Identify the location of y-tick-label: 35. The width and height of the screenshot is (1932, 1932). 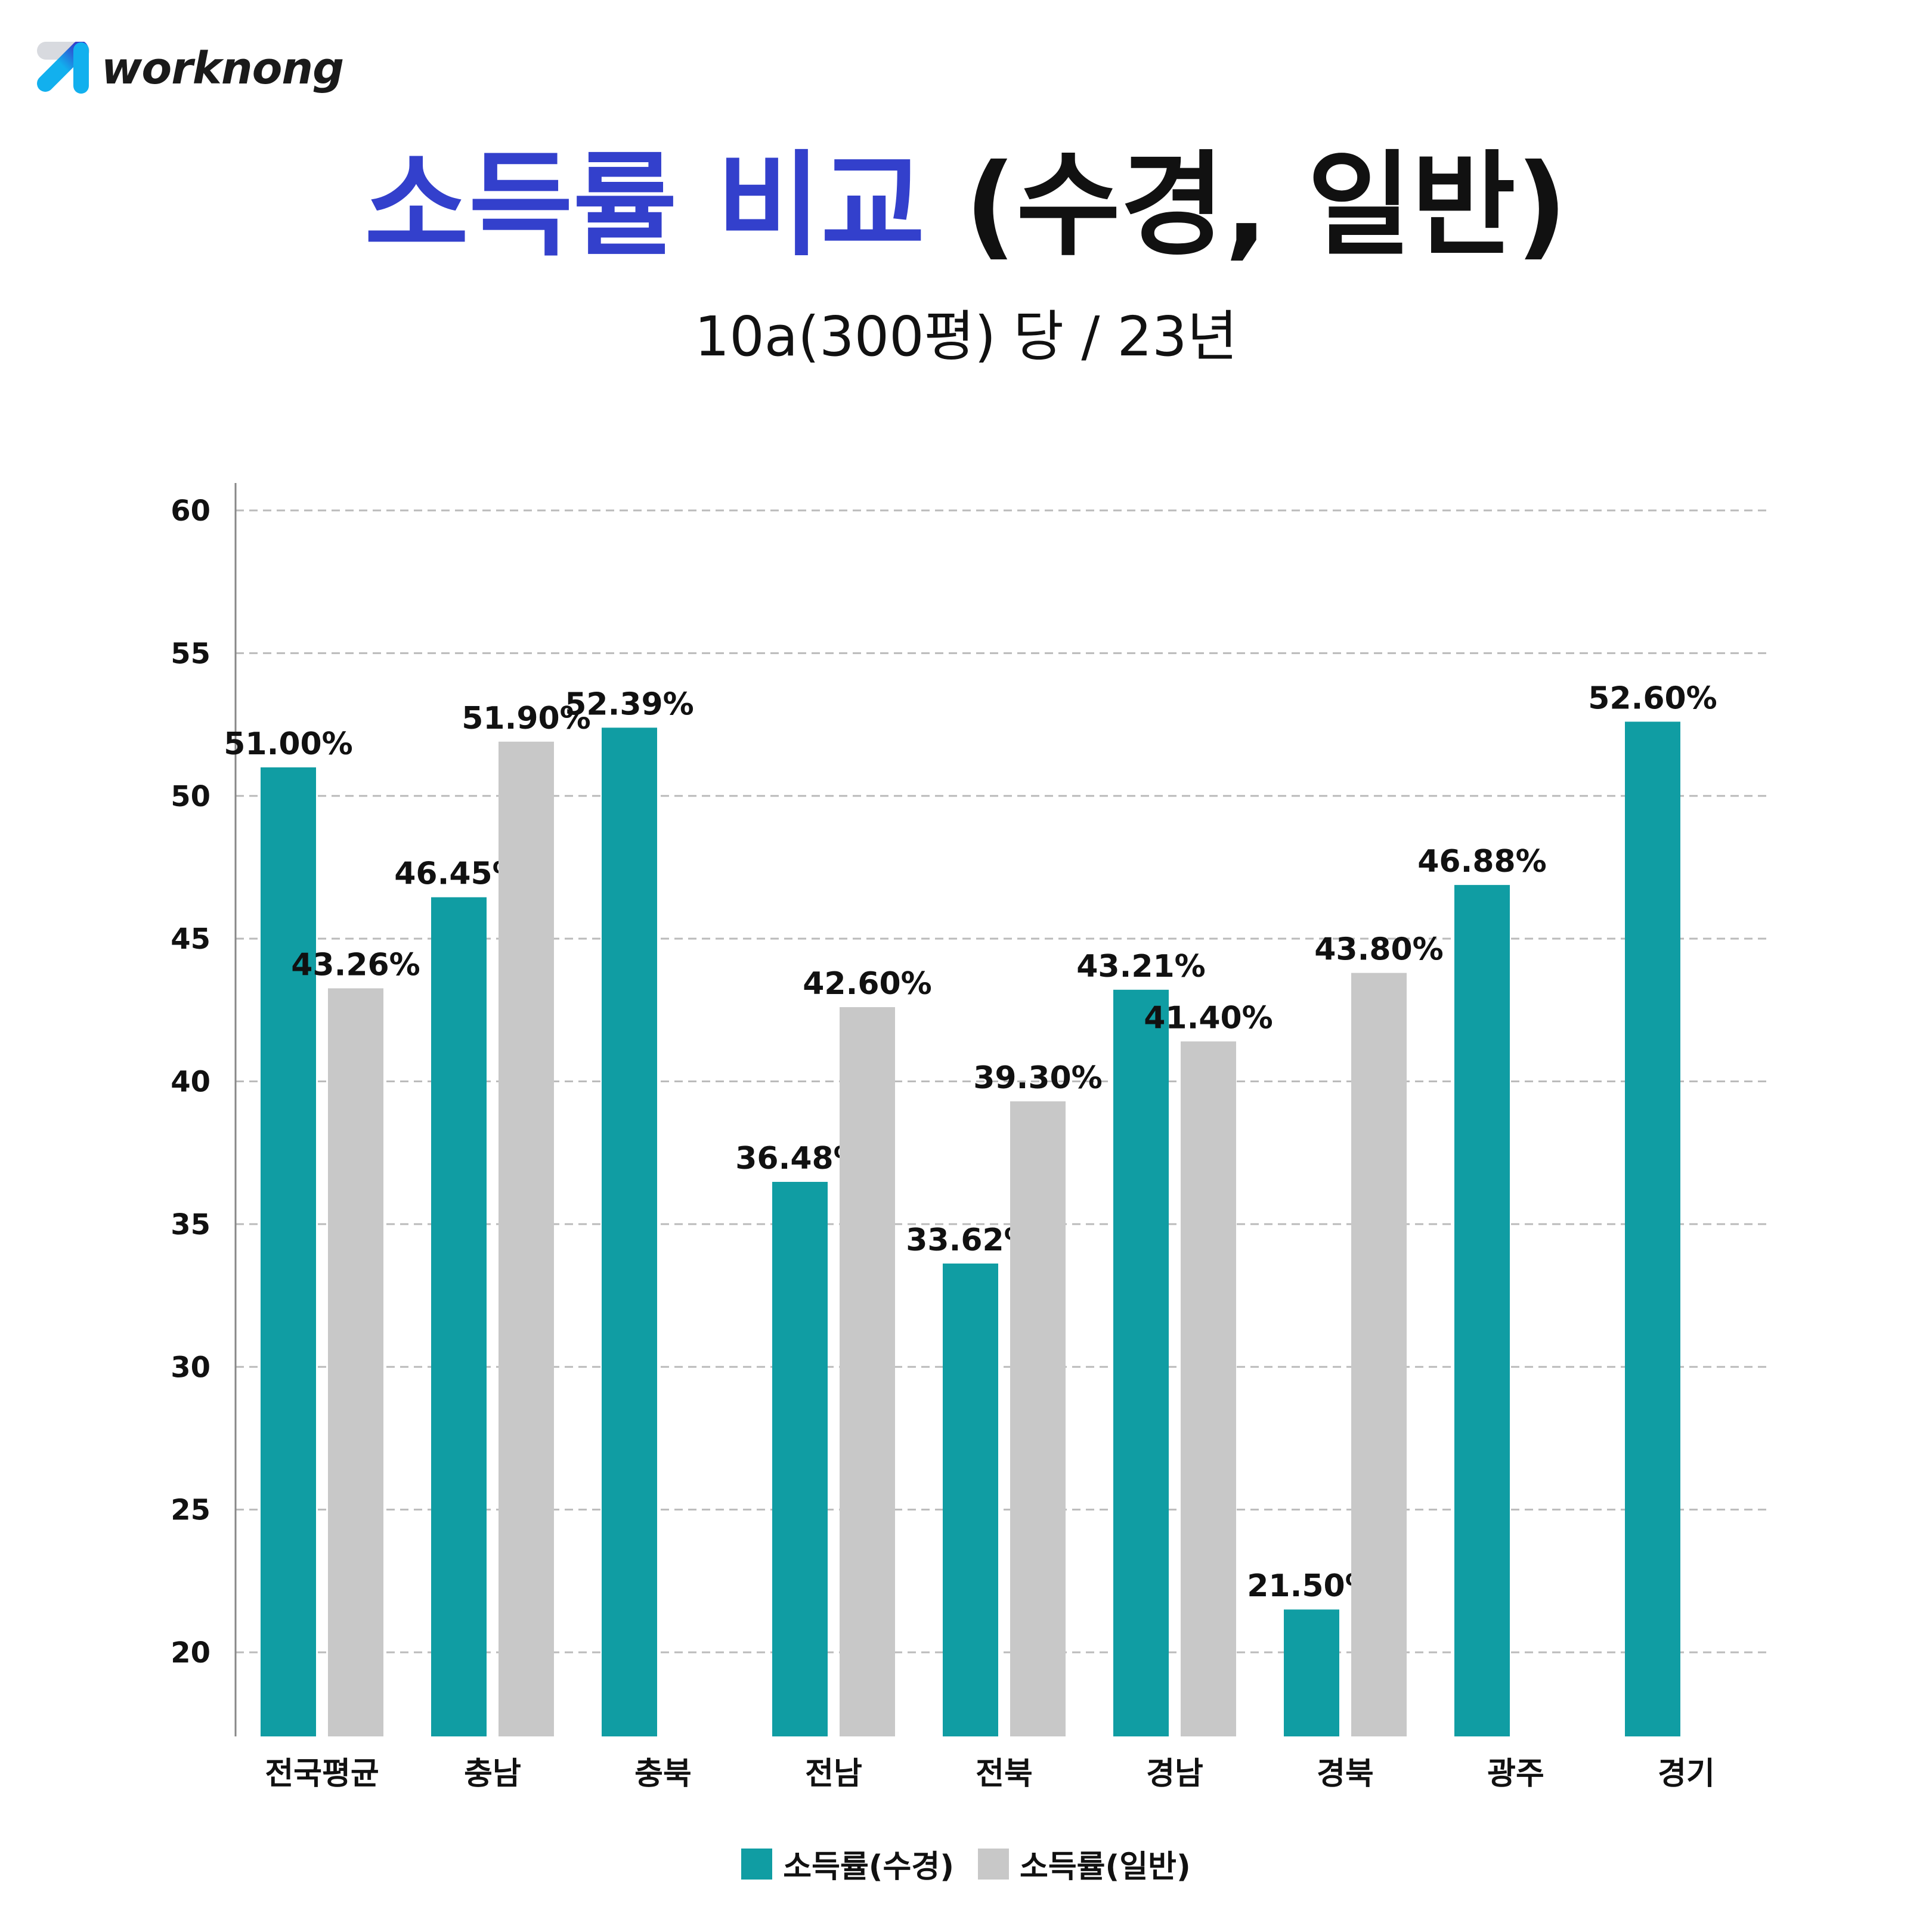
(191, 1225).